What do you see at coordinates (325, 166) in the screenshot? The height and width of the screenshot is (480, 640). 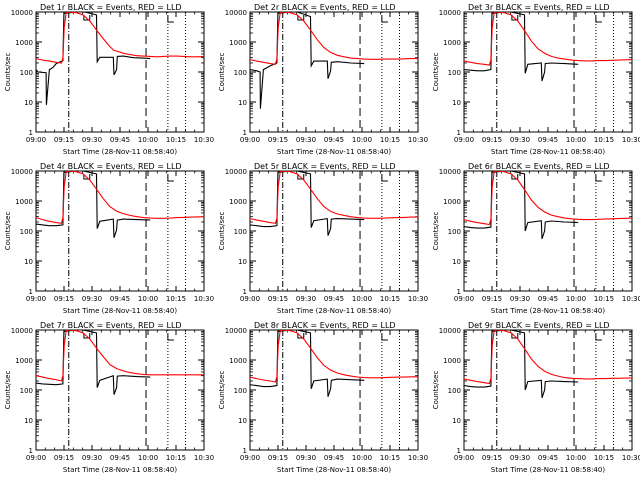 I see `chart-title: Det 5r BLACK = Events, RED = LLD` at bounding box center [325, 166].